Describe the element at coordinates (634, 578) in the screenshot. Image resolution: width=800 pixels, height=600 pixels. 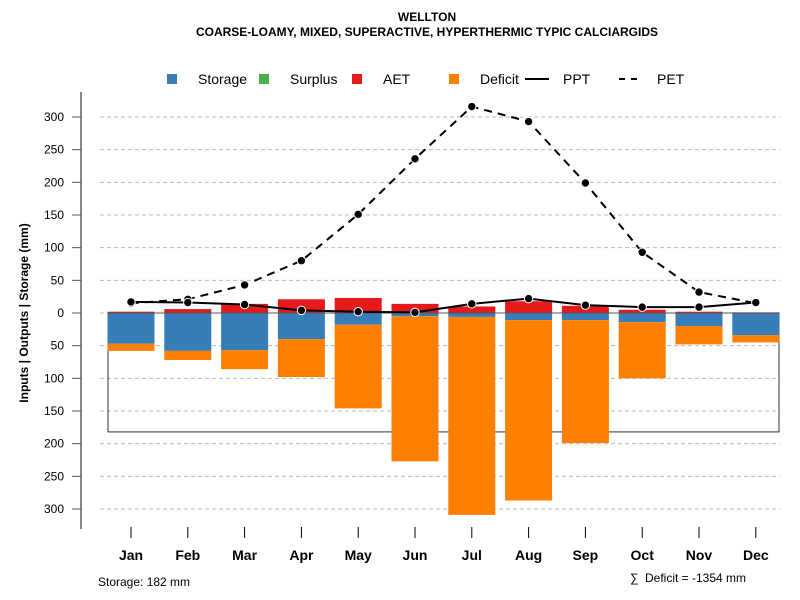
I see `deficit-sum-symbol: ∑` at that location.